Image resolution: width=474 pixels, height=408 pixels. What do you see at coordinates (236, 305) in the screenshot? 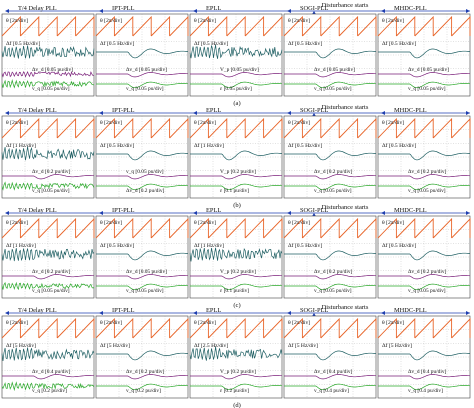
I see `row-caption: (c)` at bounding box center [236, 305].